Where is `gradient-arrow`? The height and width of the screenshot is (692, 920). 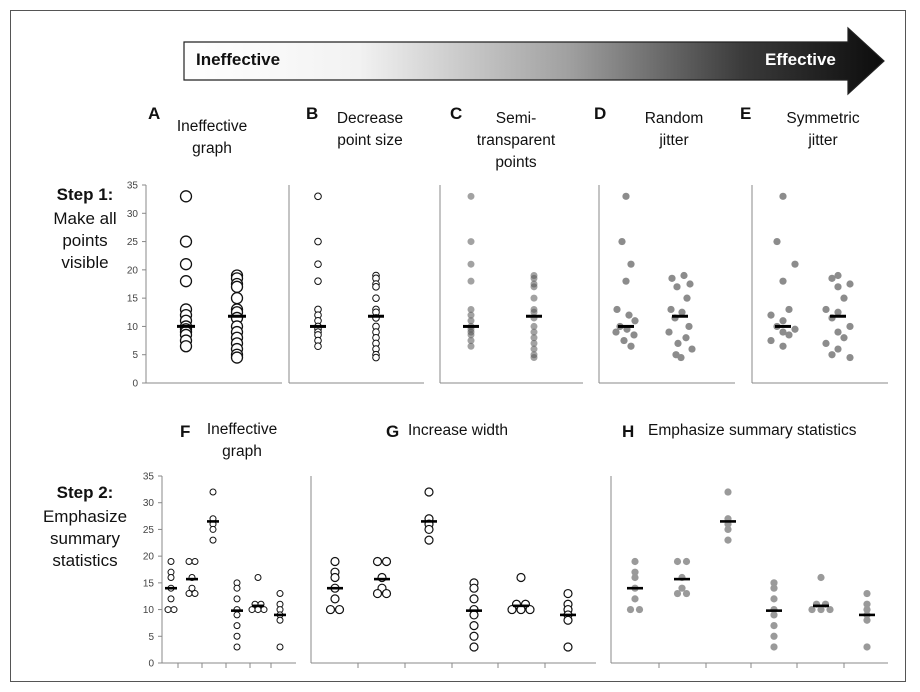
gradient-arrow is located at coordinates (534, 61).